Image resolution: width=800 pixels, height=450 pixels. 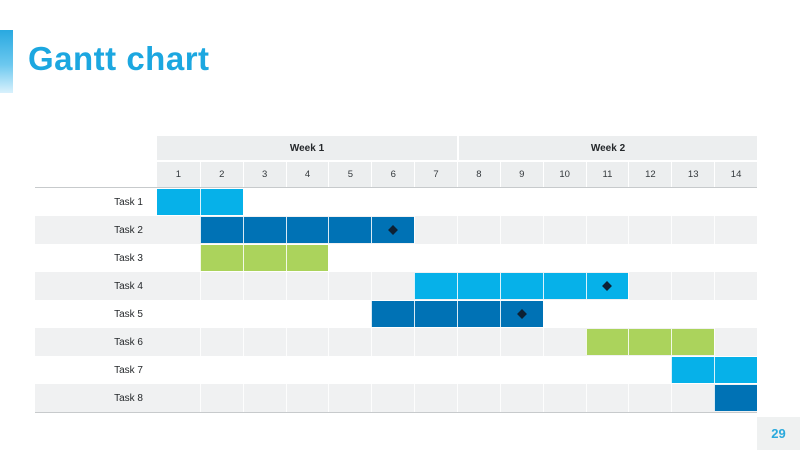 I want to click on day-header-cell: 13, so click(x=693, y=174).